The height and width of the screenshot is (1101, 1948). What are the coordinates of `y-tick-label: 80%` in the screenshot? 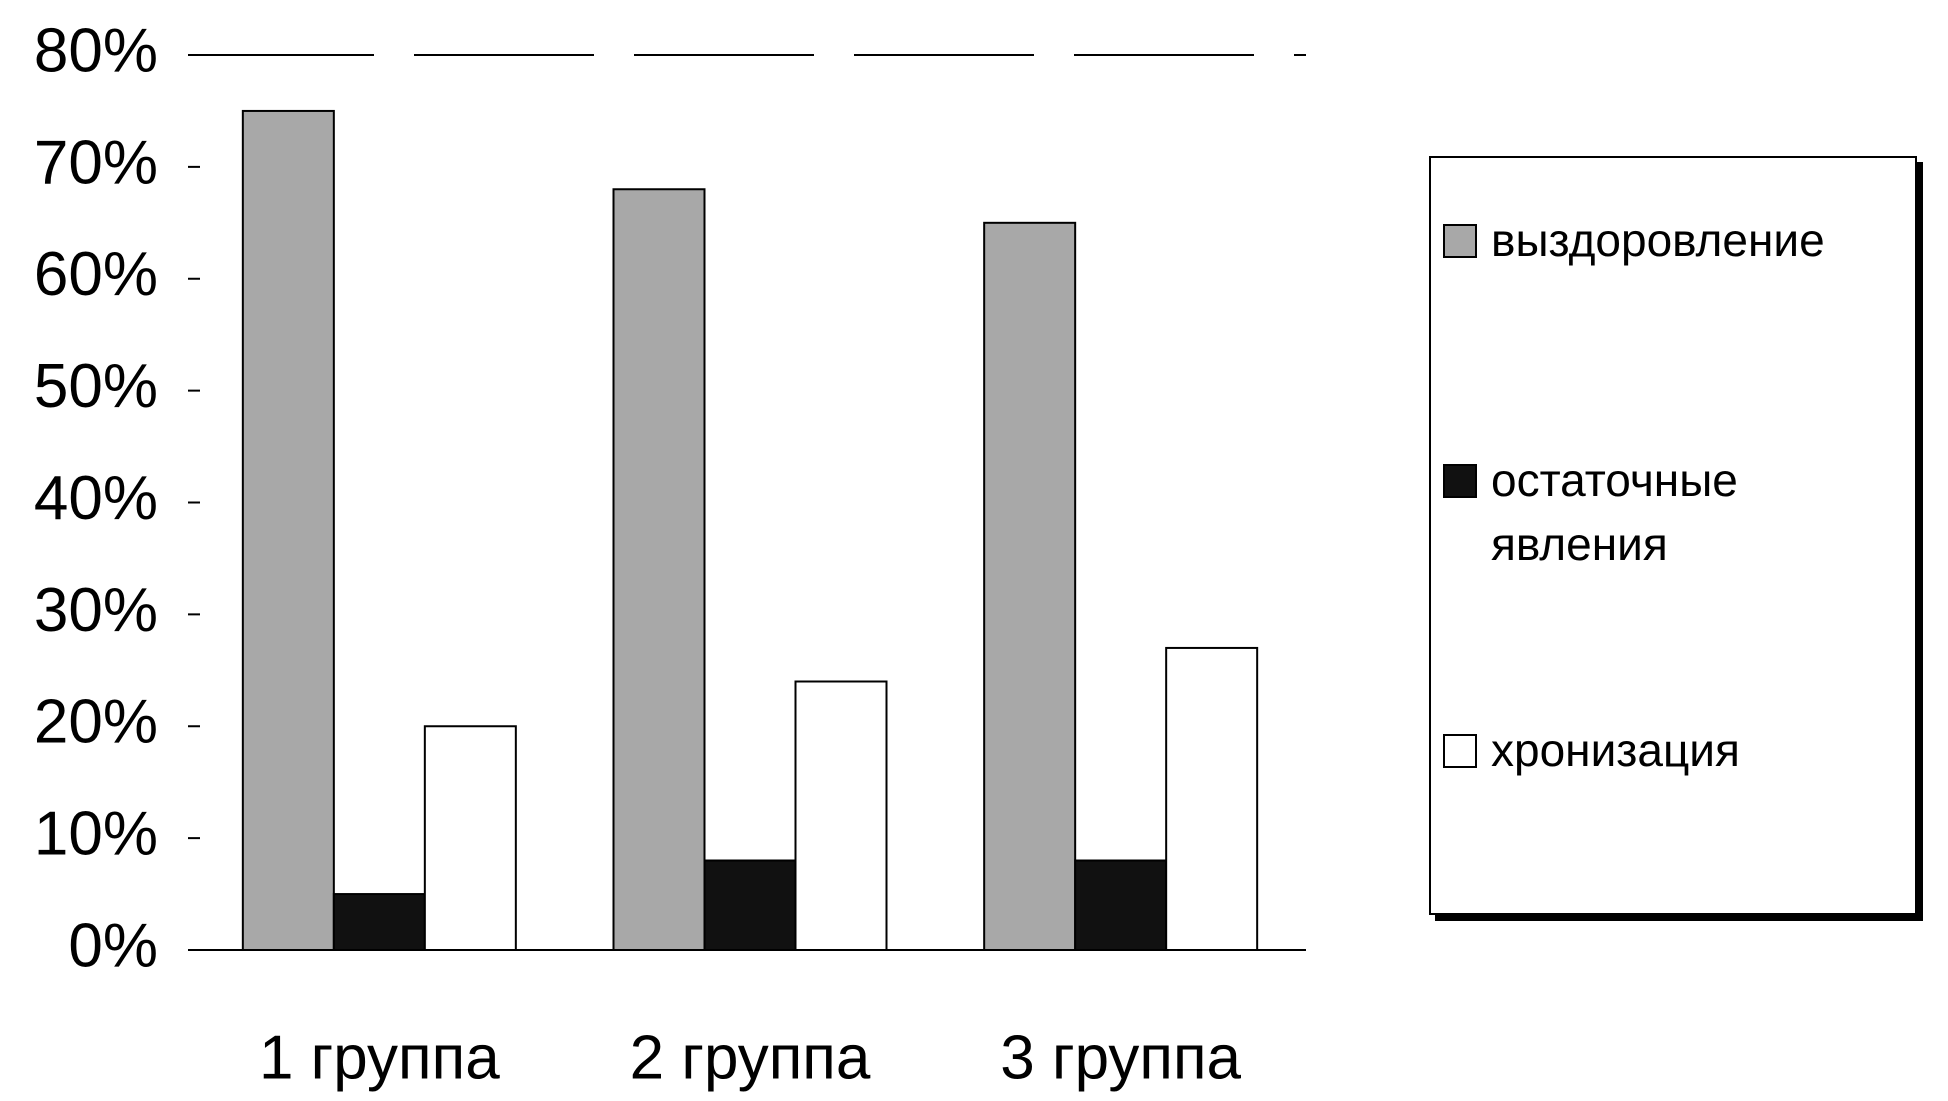 It's located at (96, 50).